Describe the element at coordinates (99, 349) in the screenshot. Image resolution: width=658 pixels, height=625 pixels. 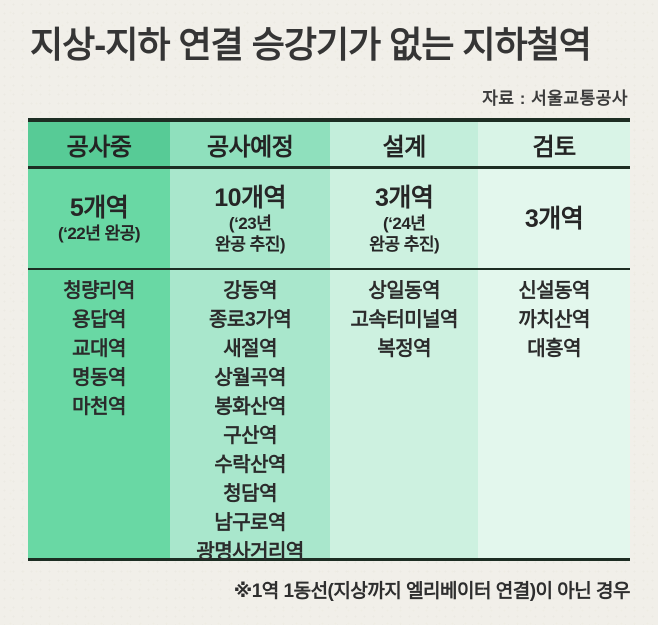
I see `station-name: 교대역` at that location.